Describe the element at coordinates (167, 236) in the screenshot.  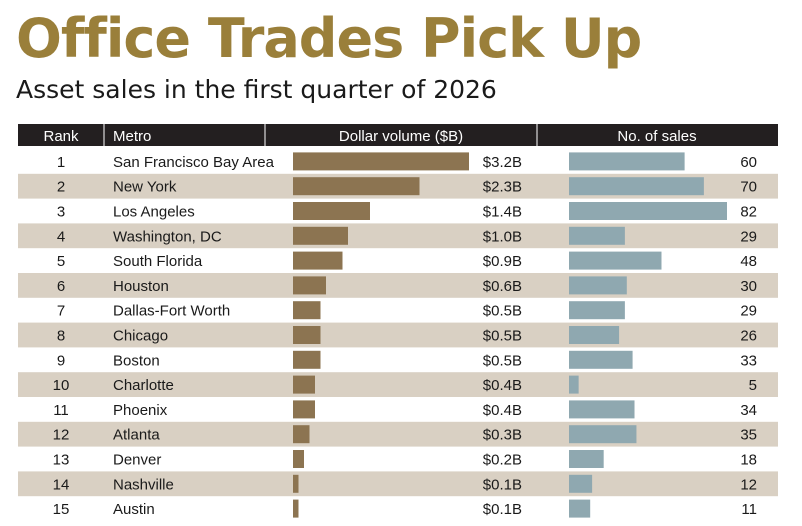
I see `metro-label: Washington, DC` at that location.